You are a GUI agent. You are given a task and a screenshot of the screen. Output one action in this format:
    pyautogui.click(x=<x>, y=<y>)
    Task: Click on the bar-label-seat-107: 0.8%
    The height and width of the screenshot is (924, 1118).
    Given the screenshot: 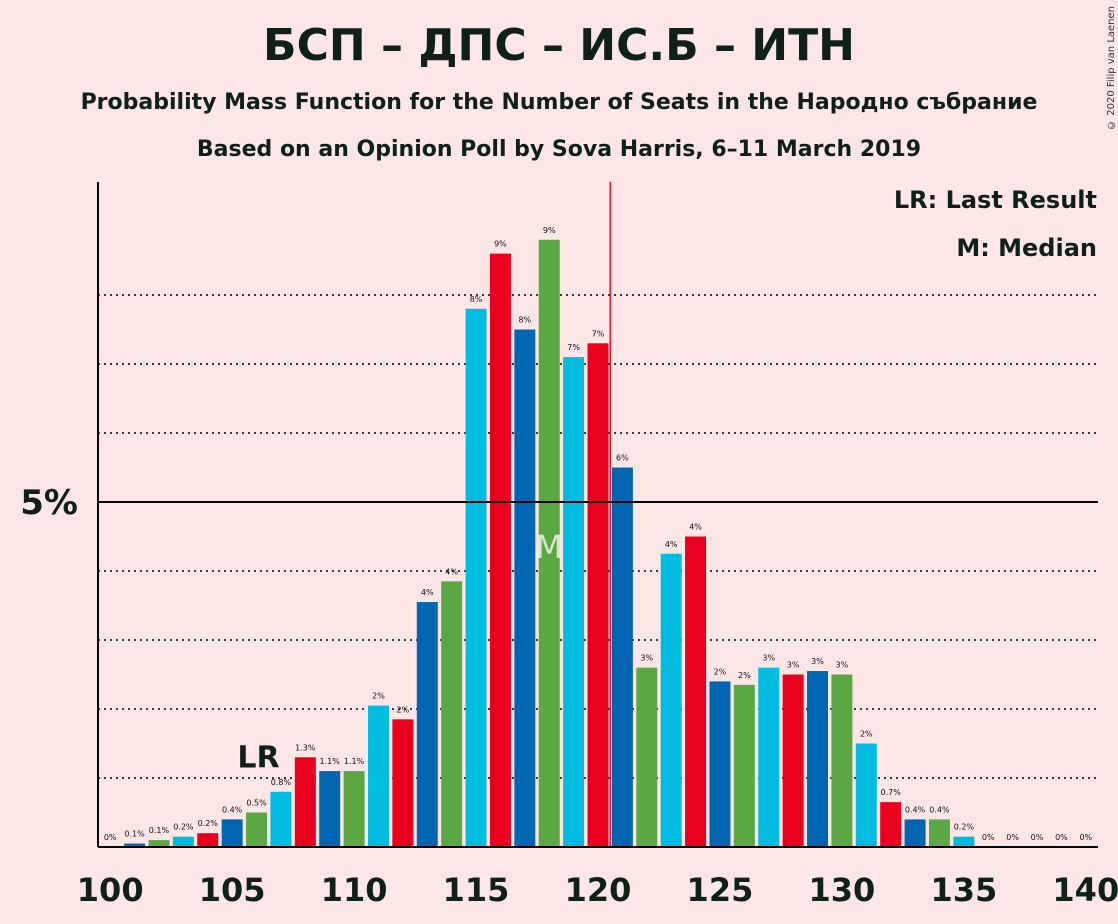 What is the action you would take?
    pyautogui.click(x=281, y=782)
    